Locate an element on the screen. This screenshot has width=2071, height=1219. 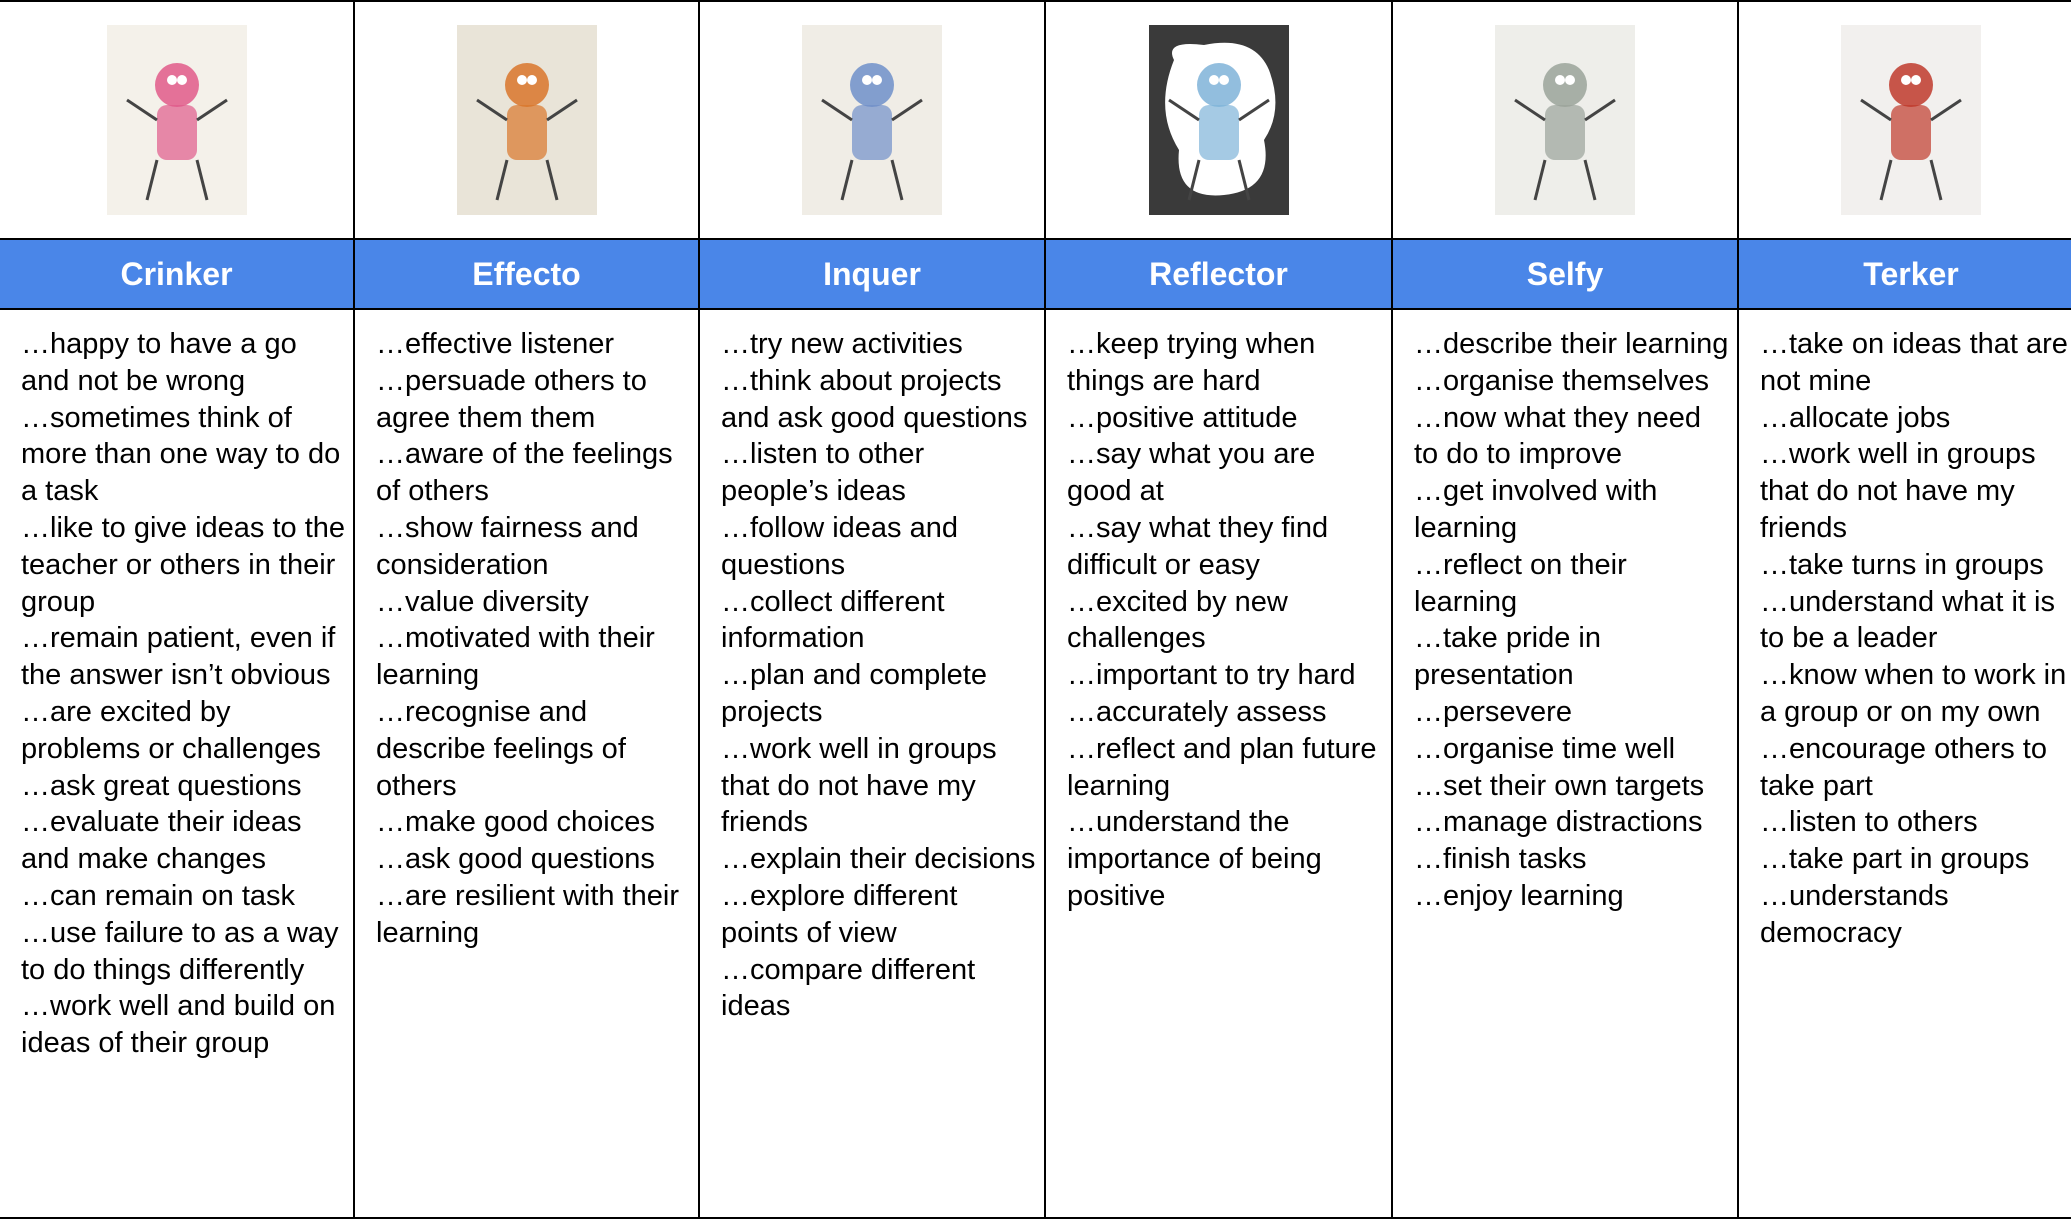
trait-item: …allocate jobs is located at coordinates (1855, 417).